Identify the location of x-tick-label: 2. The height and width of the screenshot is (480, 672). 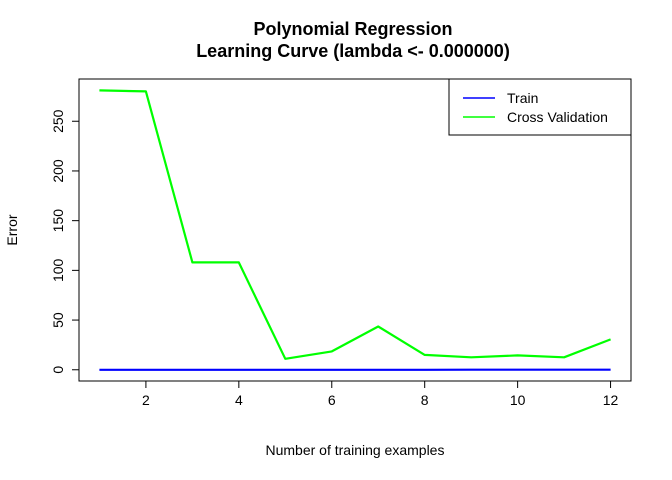
(146, 400).